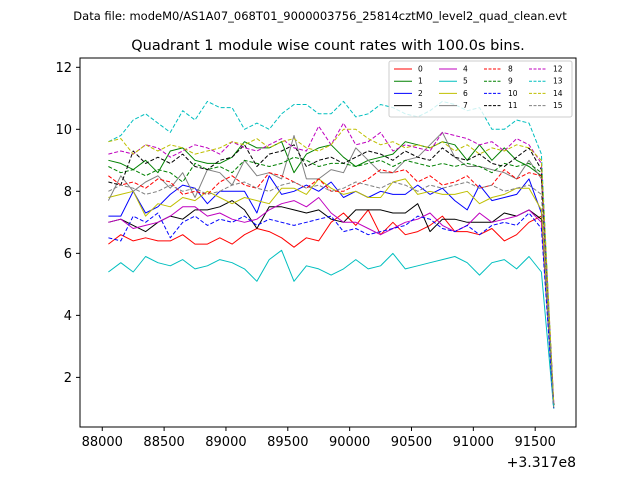 This screenshot has height=480, width=640. Describe the element at coordinates (510, 81) in the screenshot. I see `legend-label-9: 9` at that location.